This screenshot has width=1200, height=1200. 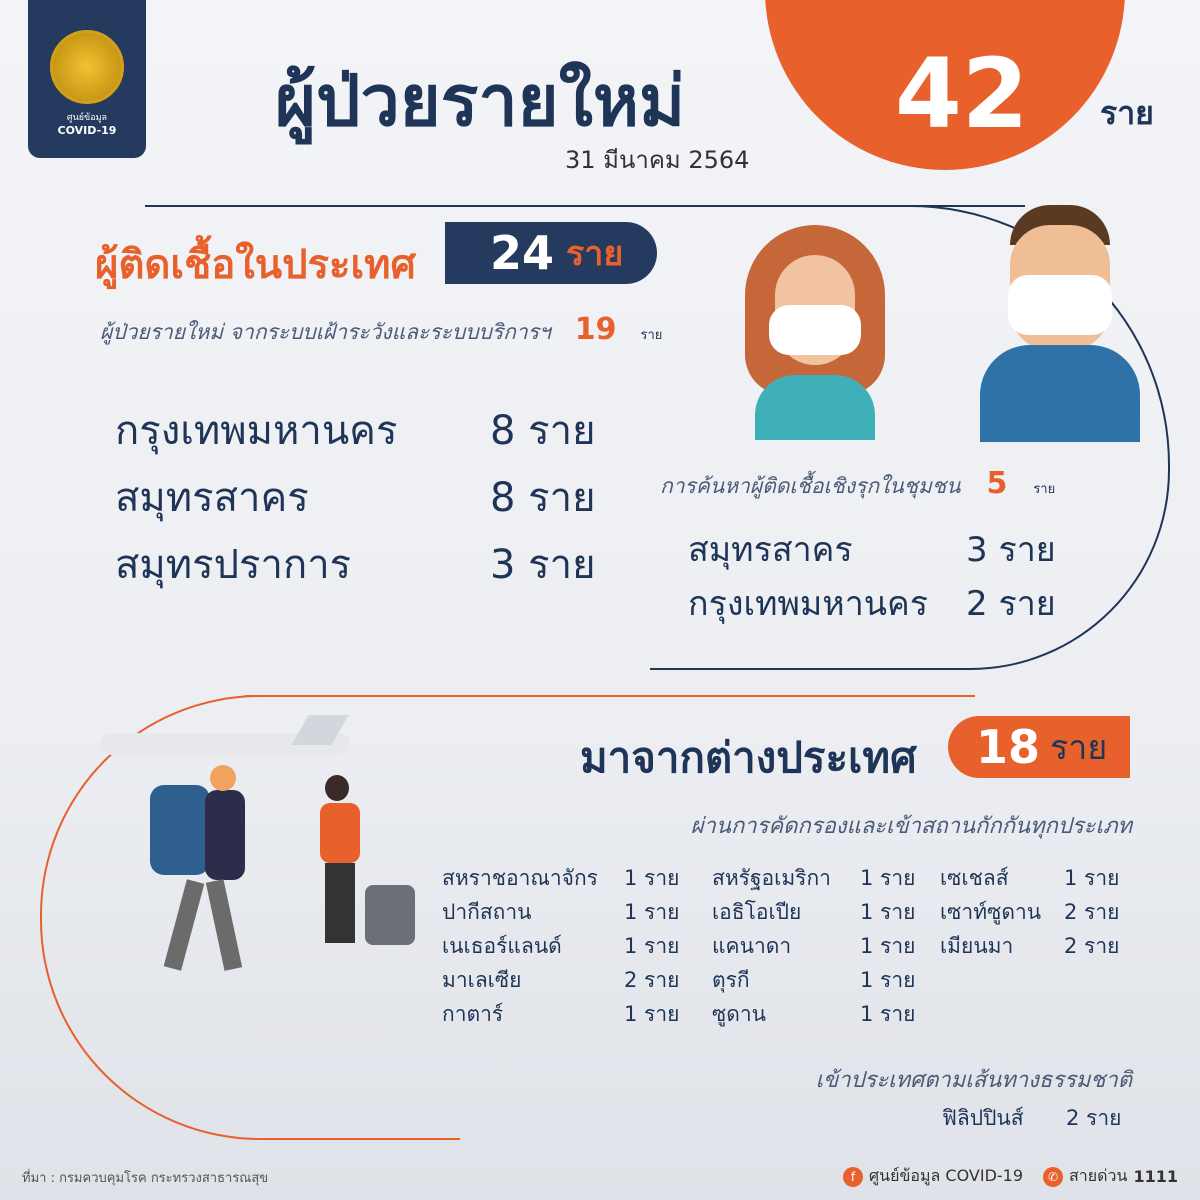 I want to click on country: กาตาร์, so click(x=473, y=1014).